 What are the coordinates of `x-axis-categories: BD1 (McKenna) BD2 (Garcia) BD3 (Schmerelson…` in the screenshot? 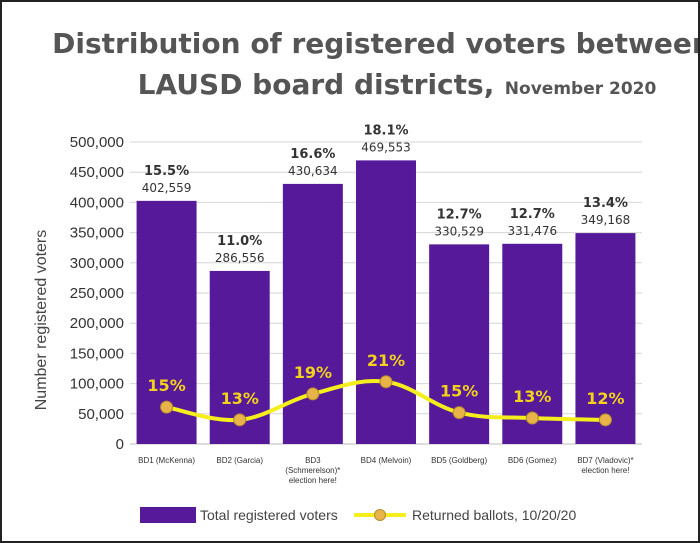 It's located at (386, 470).